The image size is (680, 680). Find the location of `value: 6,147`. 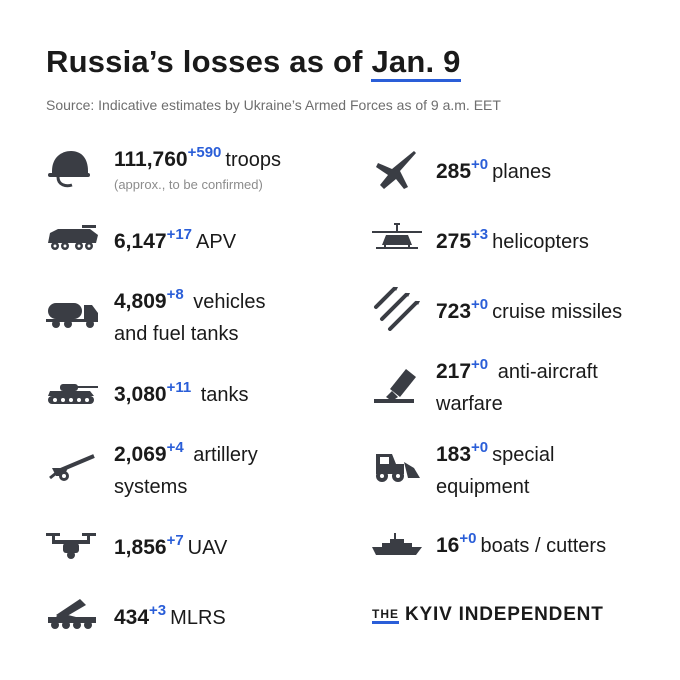

value: 6,147 is located at coordinates (140, 241).